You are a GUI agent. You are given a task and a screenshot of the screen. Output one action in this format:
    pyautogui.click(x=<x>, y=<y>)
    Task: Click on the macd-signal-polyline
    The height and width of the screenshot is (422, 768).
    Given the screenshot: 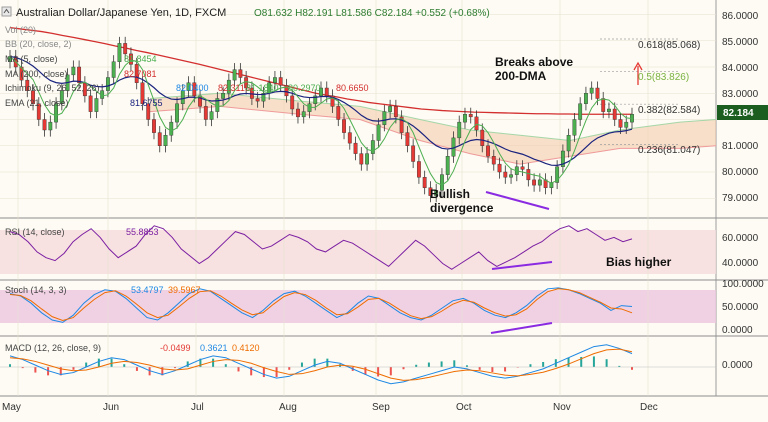 What is the action you would take?
    pyautogui.click(x=321, y=364)
    